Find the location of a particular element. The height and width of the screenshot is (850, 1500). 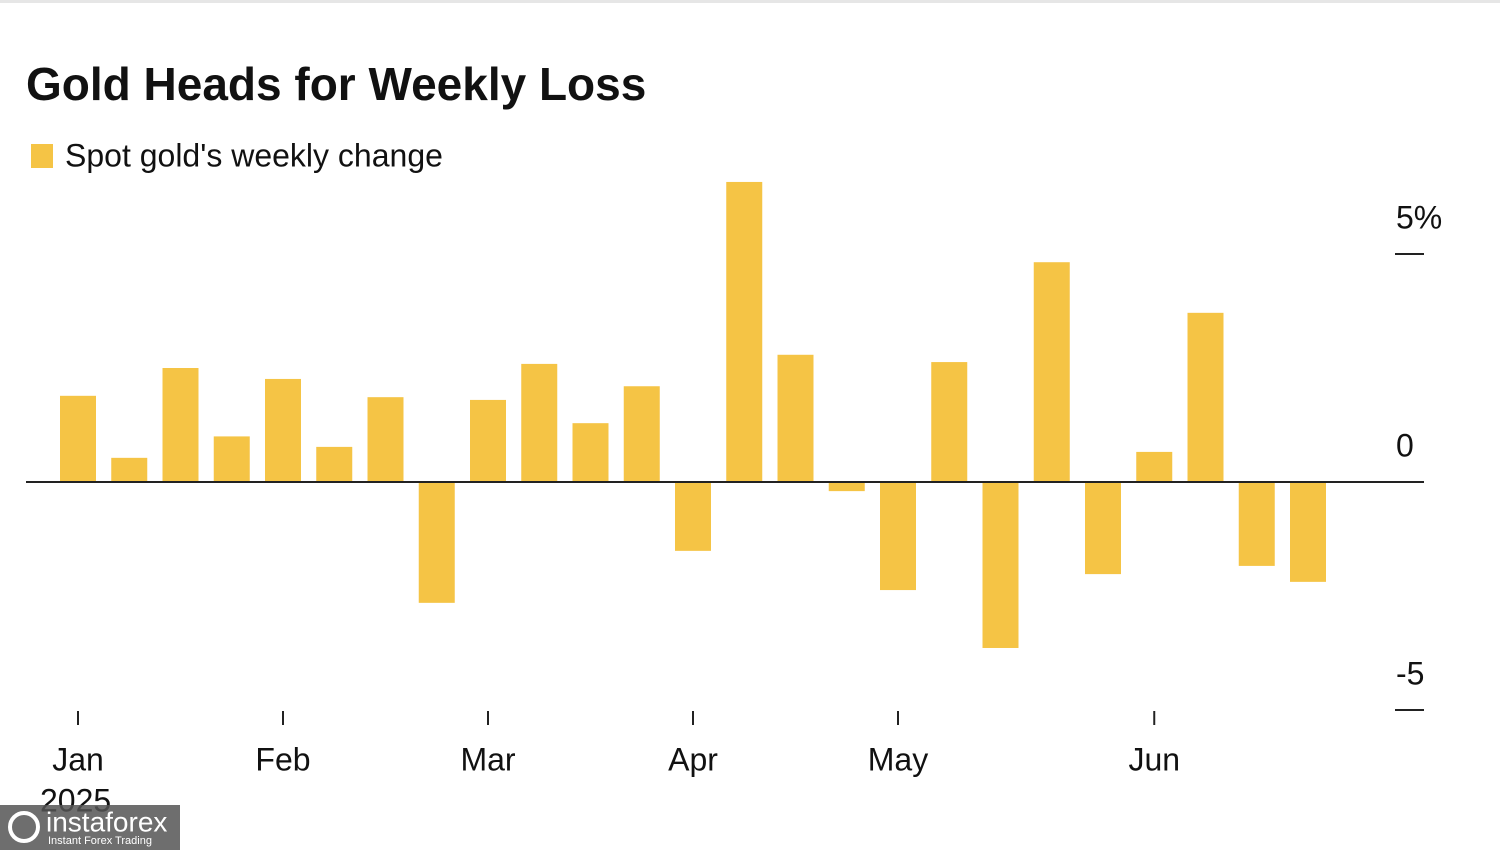

watermark-logo is located at coordinates (24, 827).